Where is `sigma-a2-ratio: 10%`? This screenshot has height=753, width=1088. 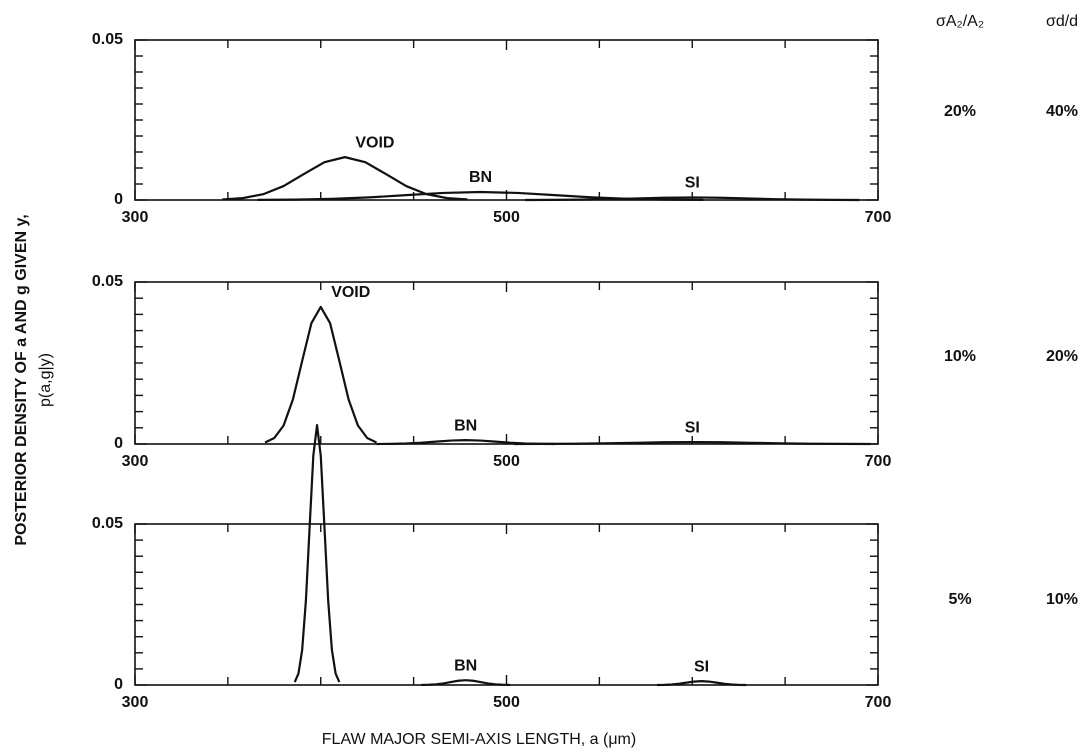 sigma-a2-ratio: 10% is located at coordinates (960, 356).